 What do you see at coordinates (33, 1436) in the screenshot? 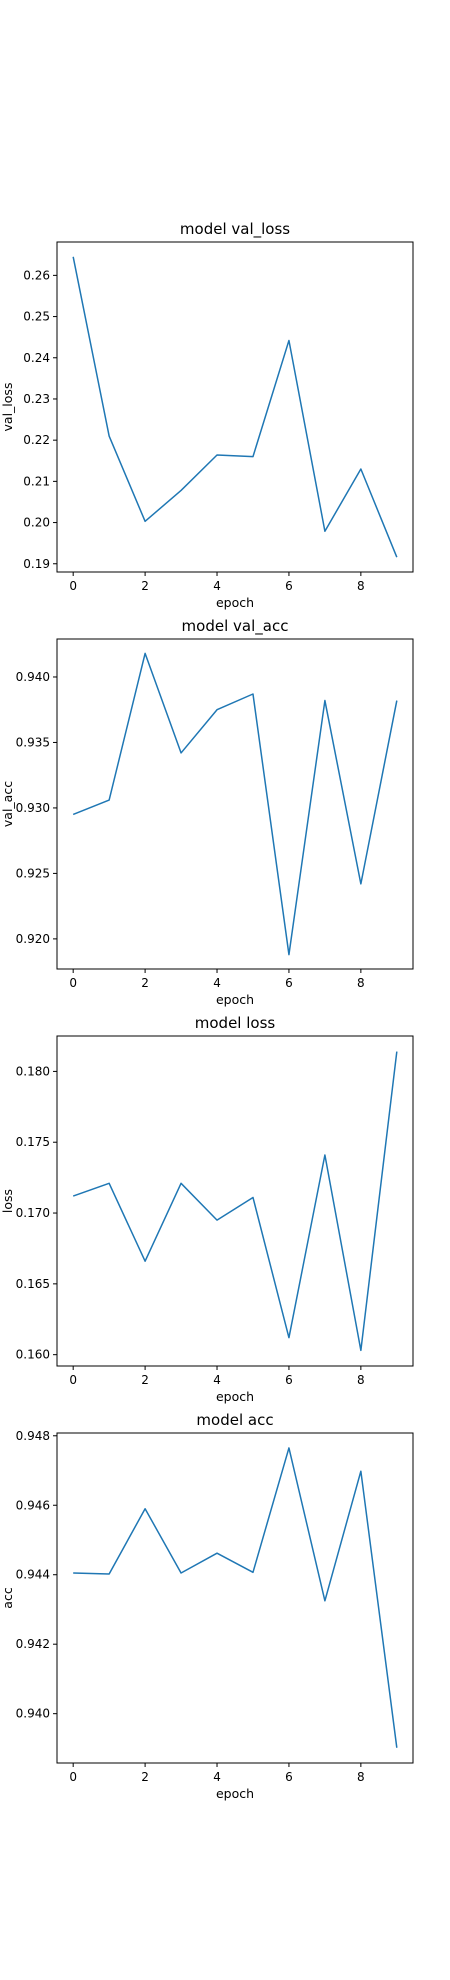
I see `y-tick-label: 0.948` at bounding box center [33, 1436].